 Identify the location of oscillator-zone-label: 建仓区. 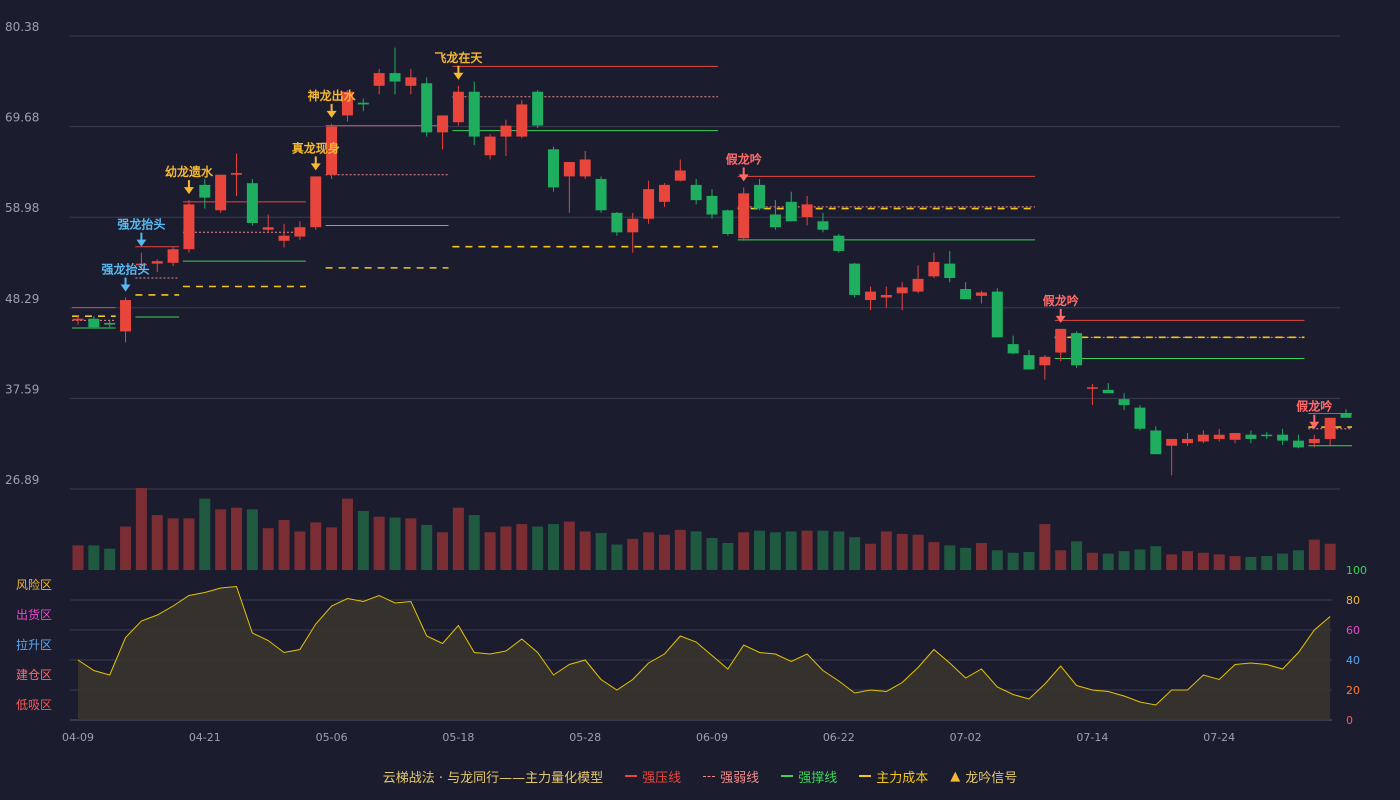
(34, 675).